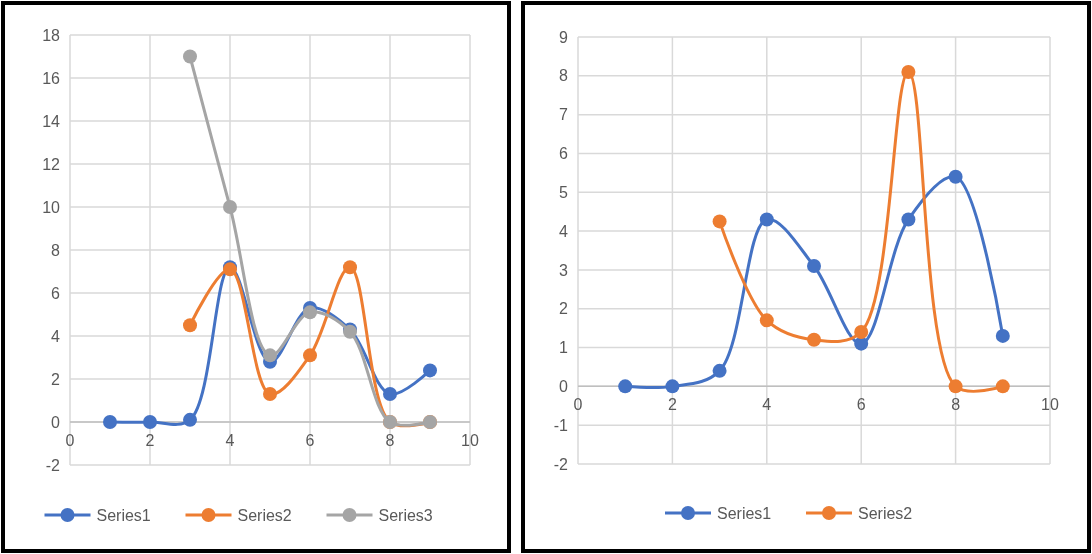 The width and height of the screenshot is (1092, 554). I want to click on y-tick-label: 5, so click(564, 192).